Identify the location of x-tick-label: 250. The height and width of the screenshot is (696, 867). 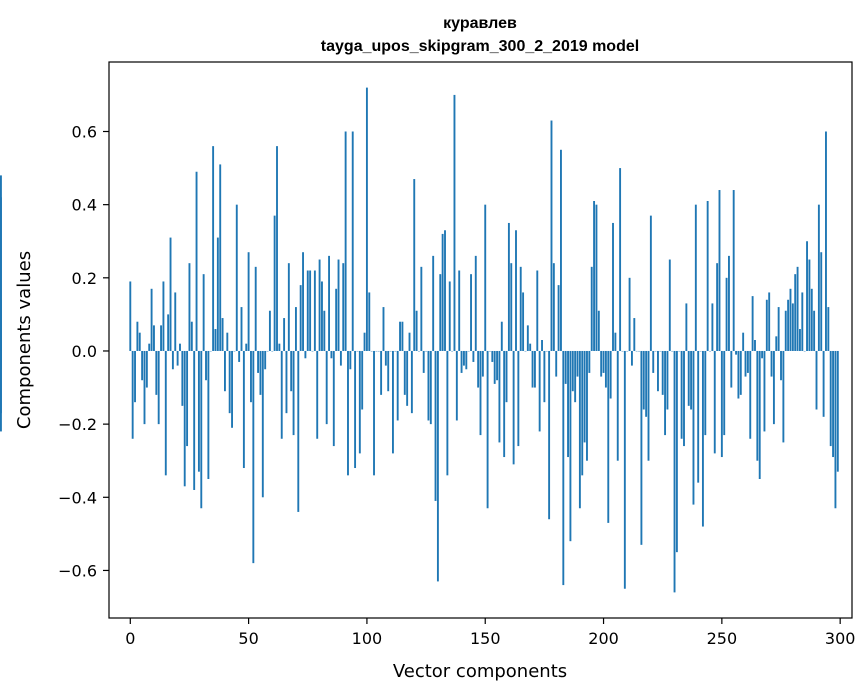
(722, 638).